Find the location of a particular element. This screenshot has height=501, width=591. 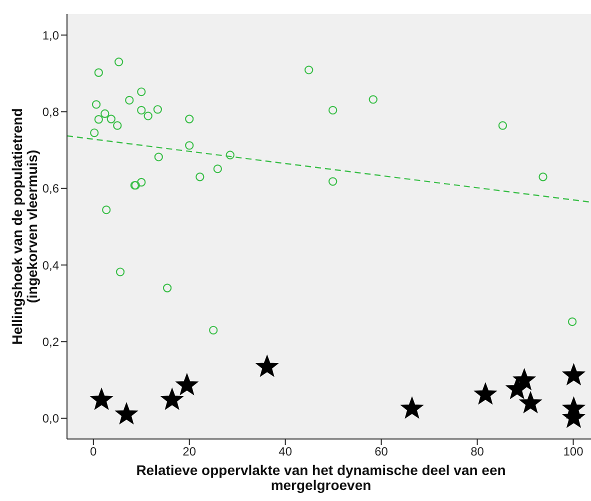

x-tick-label: 40 is located at coordinates (285, 451).